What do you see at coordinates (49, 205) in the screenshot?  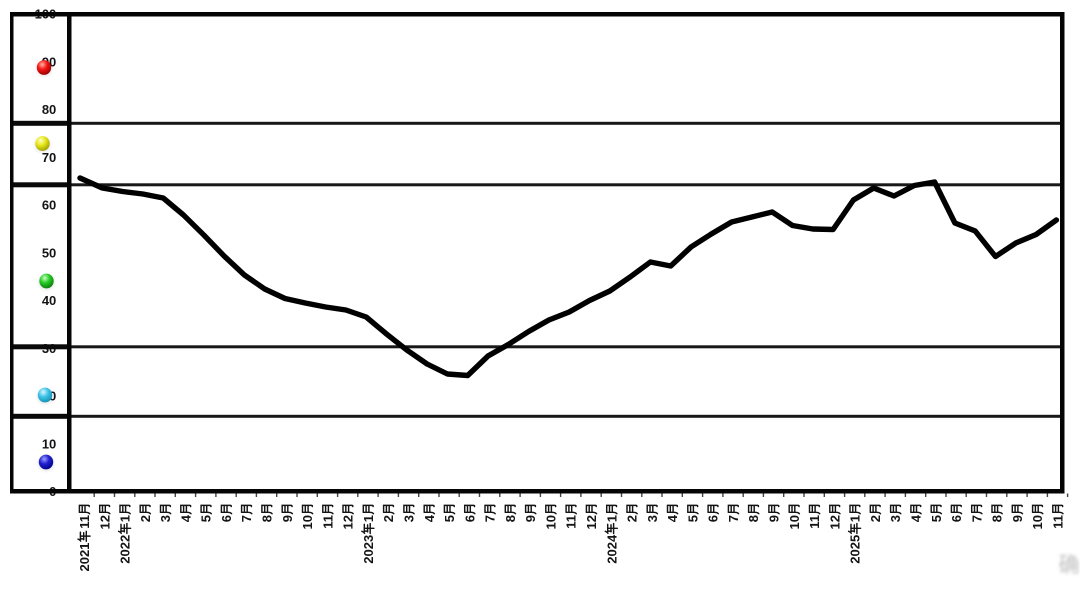 I see `svg-text: 60` at bounding box center [49, 205].